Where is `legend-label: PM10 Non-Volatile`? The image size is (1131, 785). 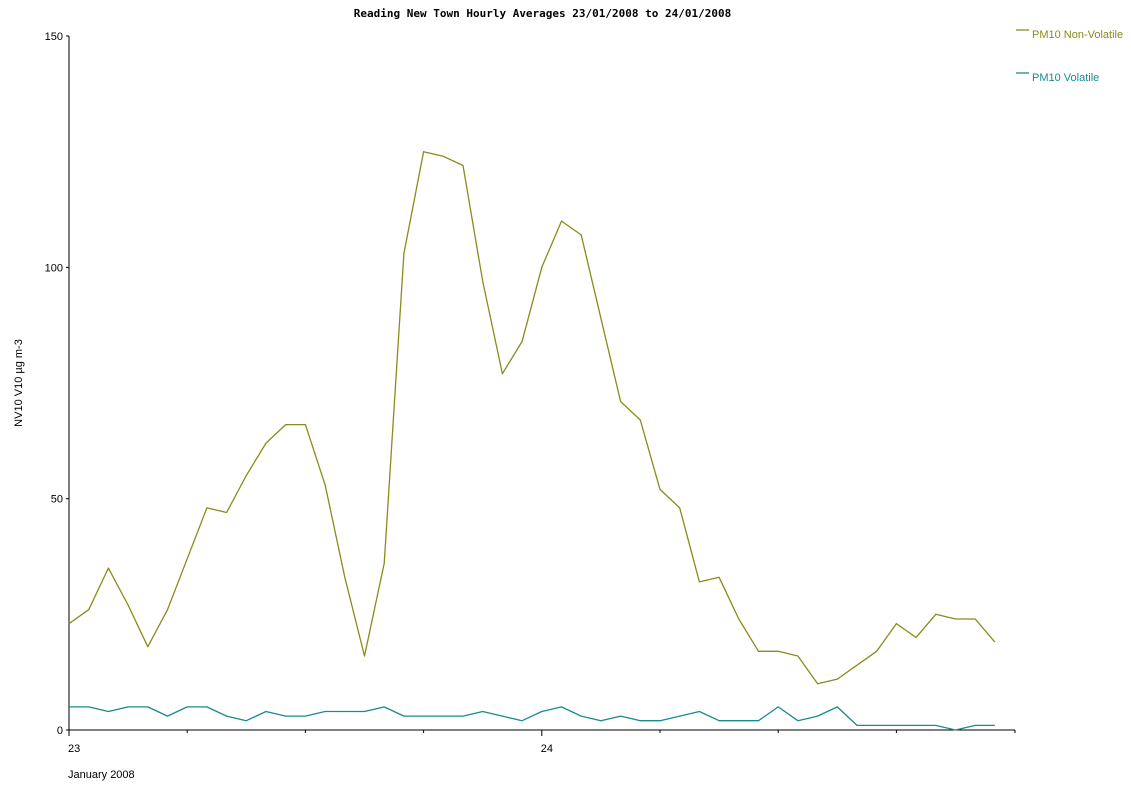
legend-label: PM10 Non-Volatile is located at coordinates (1077, 35).